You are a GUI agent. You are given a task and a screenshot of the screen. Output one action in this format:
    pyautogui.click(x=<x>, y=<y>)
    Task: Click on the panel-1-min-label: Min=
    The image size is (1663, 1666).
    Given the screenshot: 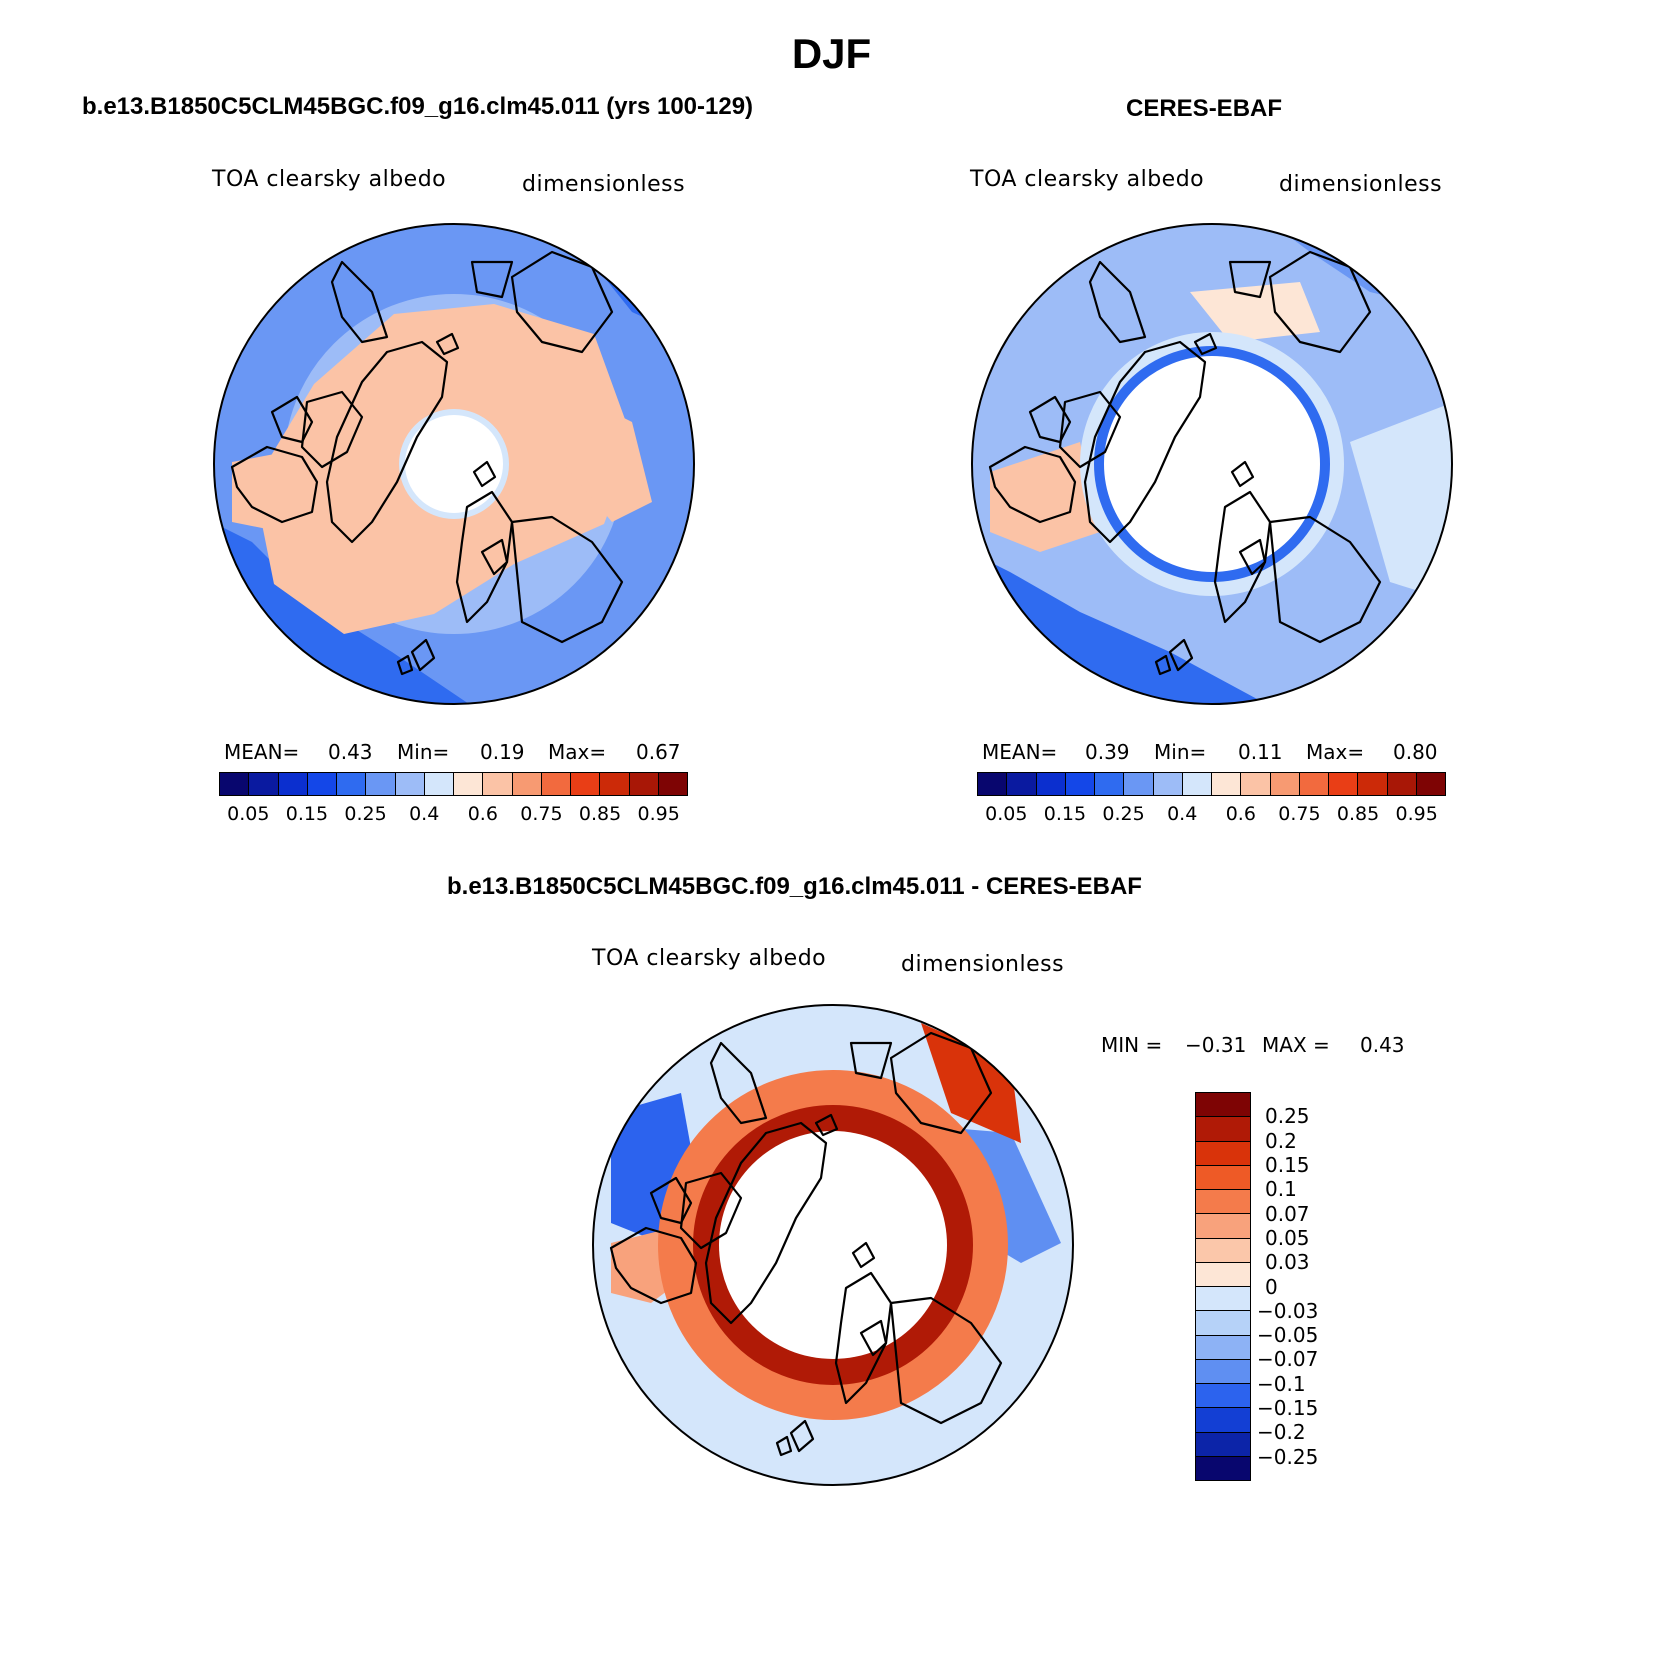 What is the action you would take?
    pyautogui.click(x=423, y=752)
    